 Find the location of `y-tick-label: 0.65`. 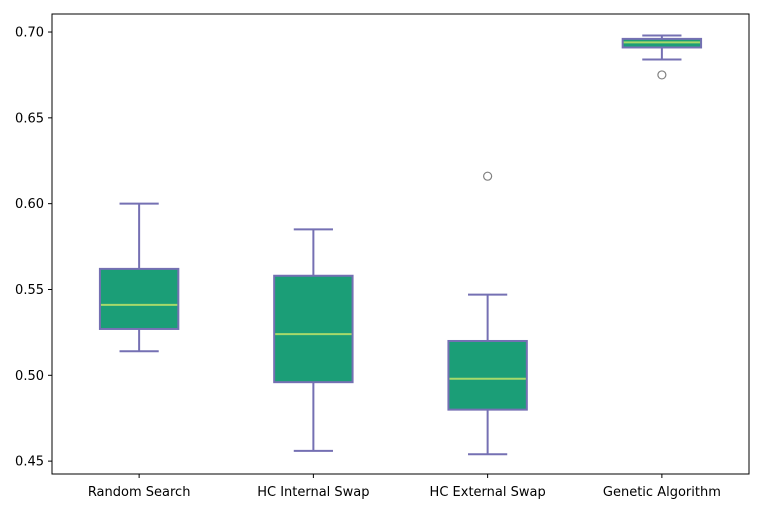

y-tick-label: 0.65 is located at coordinates (29, 118).